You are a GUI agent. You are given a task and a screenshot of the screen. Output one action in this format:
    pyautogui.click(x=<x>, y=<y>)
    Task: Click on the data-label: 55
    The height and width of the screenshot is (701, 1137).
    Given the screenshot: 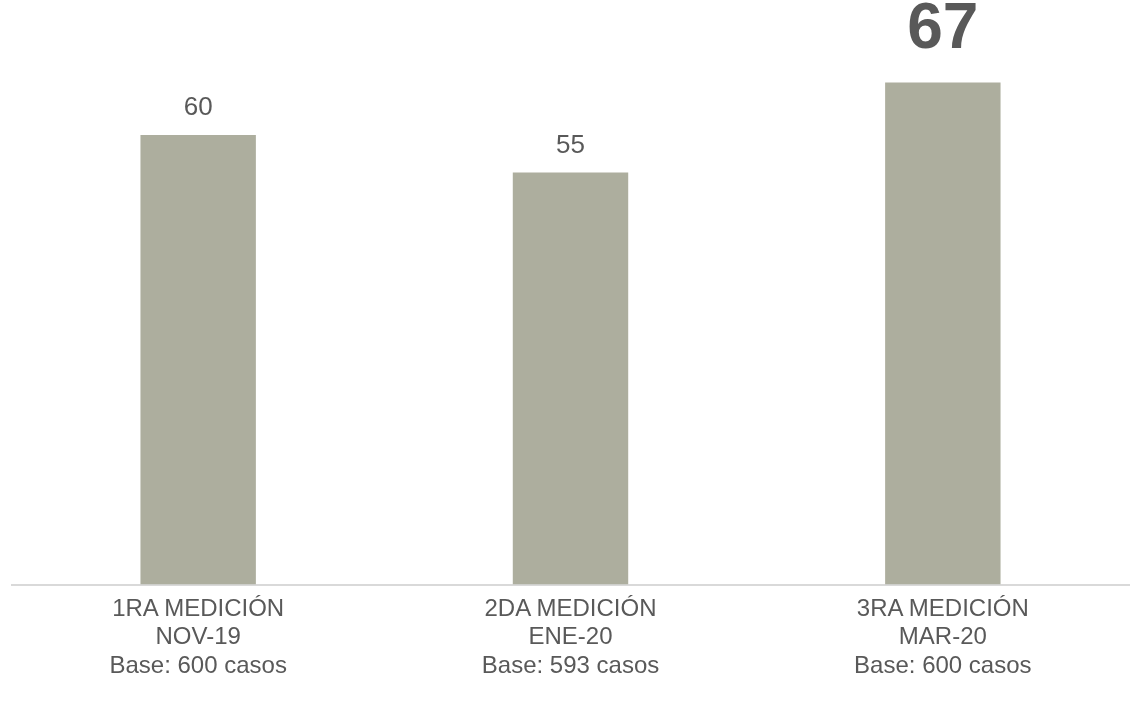 What is the action you would take?
    pyautogui.click(x=570, y=143)
    